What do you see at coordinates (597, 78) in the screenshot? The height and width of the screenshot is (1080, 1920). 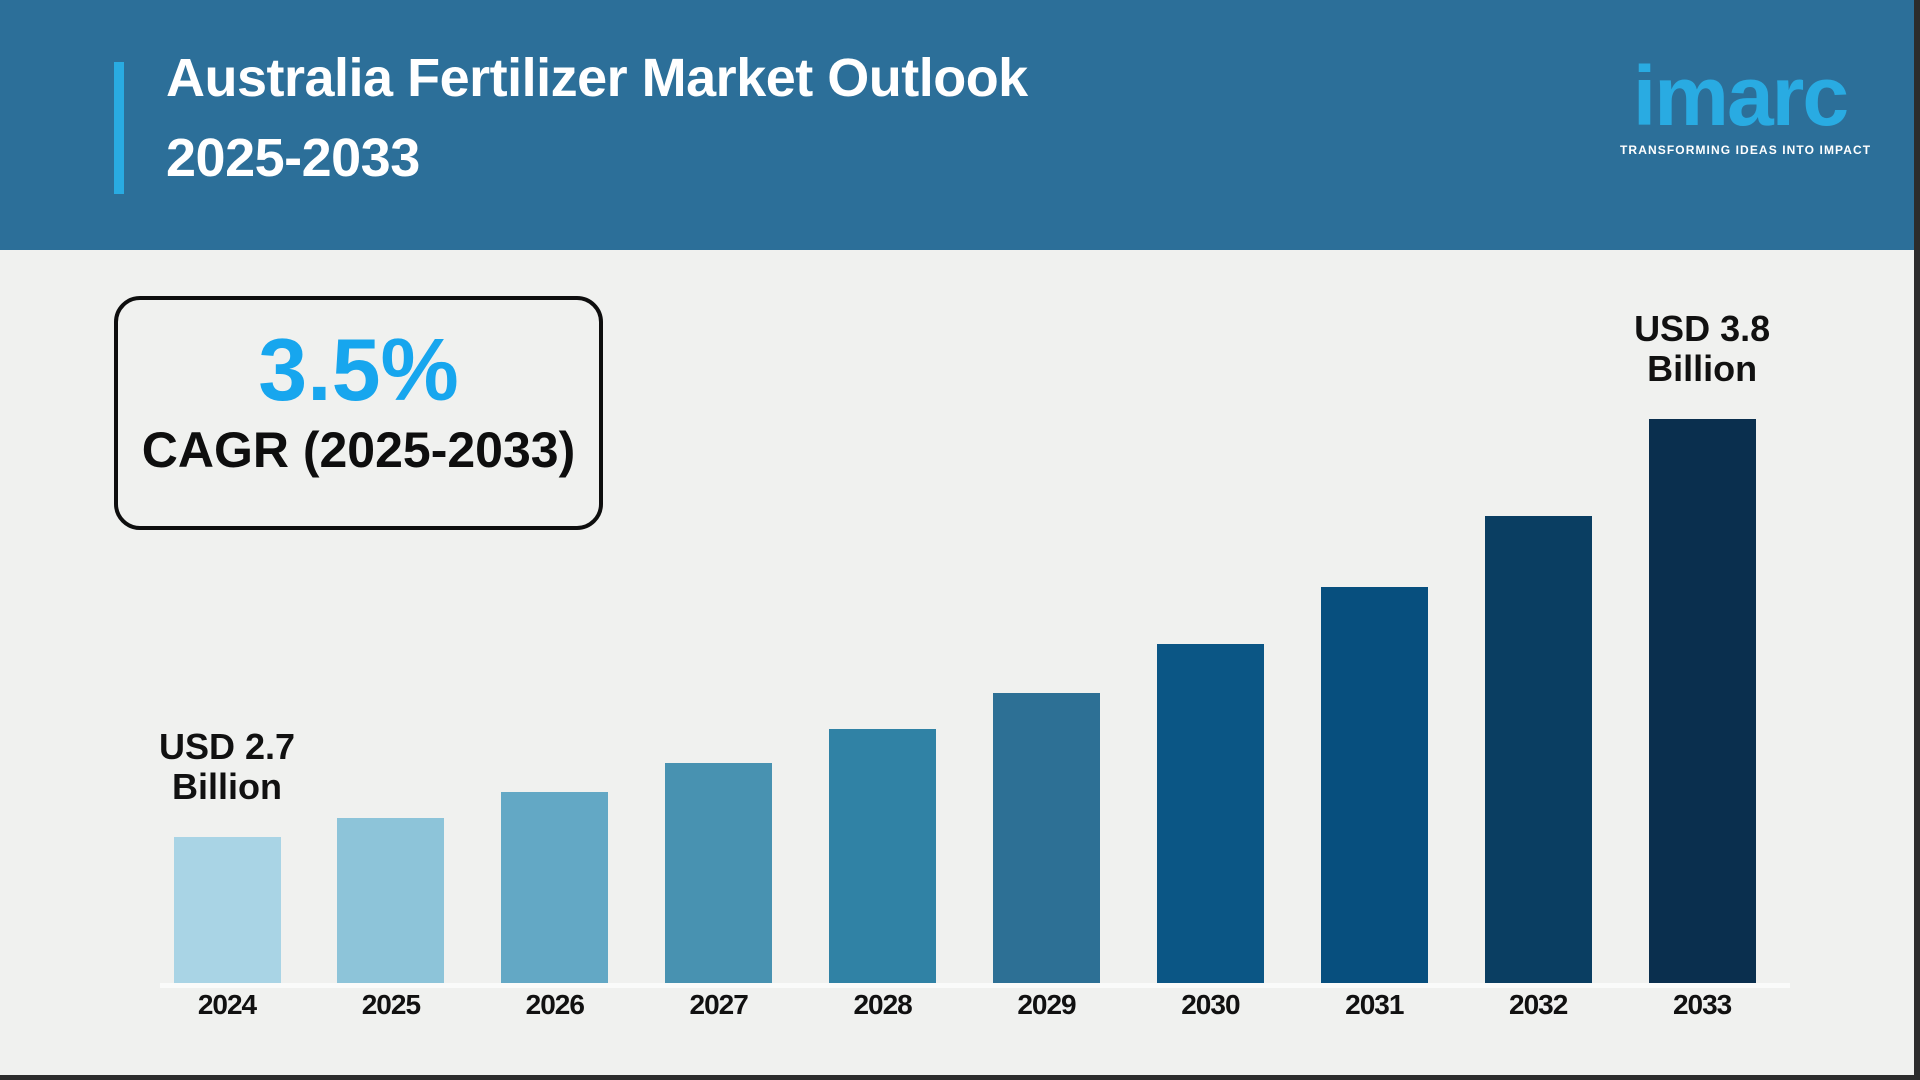 I see `page-title-line-1: Australia Fertilizer Market Outlook` at bounding box center [597, 78].